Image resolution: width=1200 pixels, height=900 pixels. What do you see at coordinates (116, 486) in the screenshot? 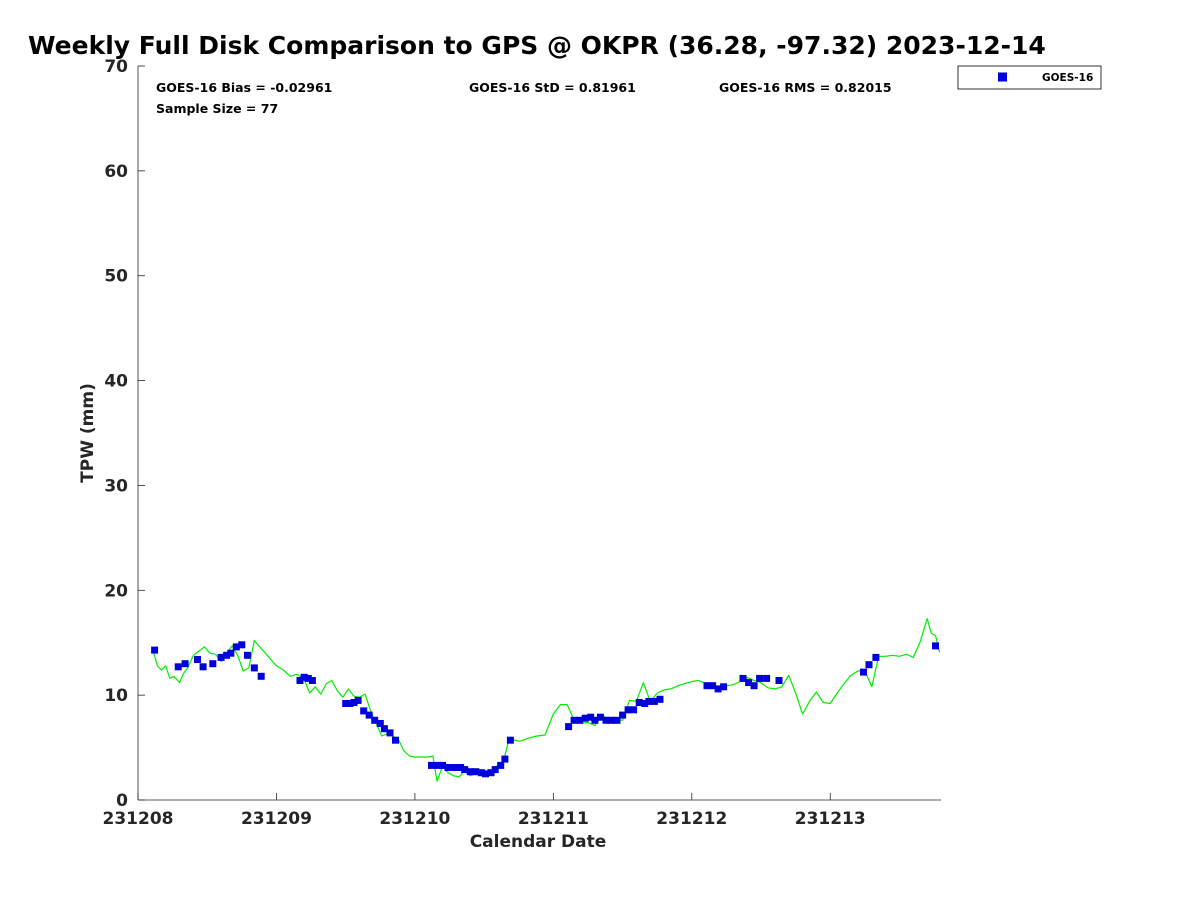
I see `y-tick-label: 30` at bounding box center [116, 486].